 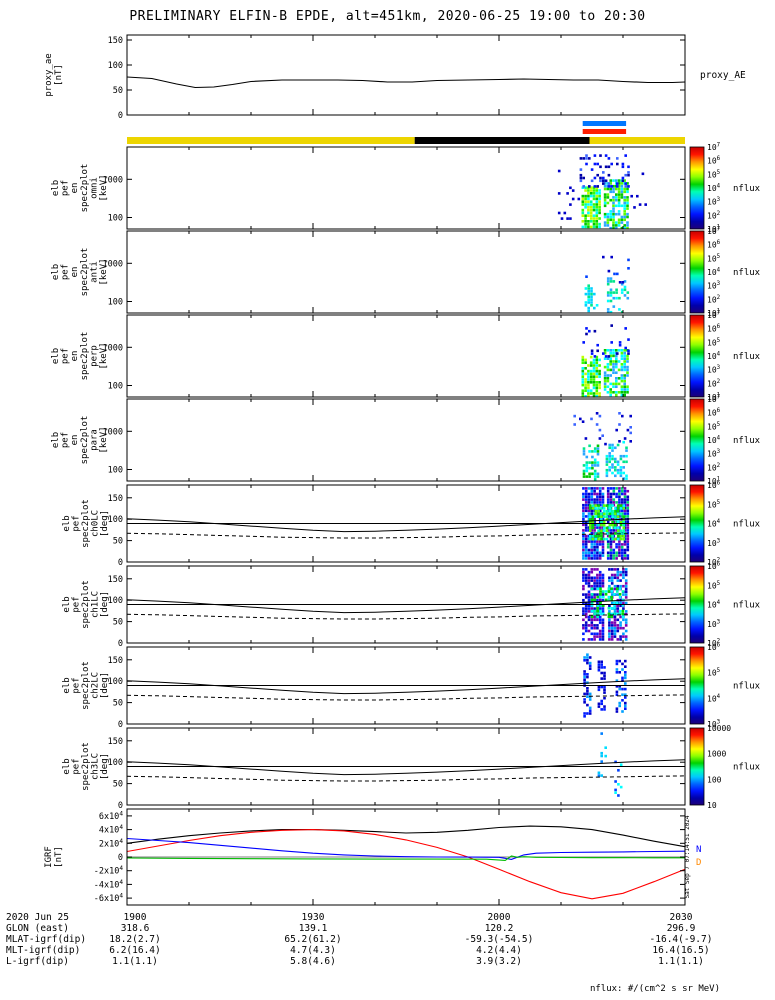 I want to click on row-value: 18.2(2.7), so click(x=135, y=939).